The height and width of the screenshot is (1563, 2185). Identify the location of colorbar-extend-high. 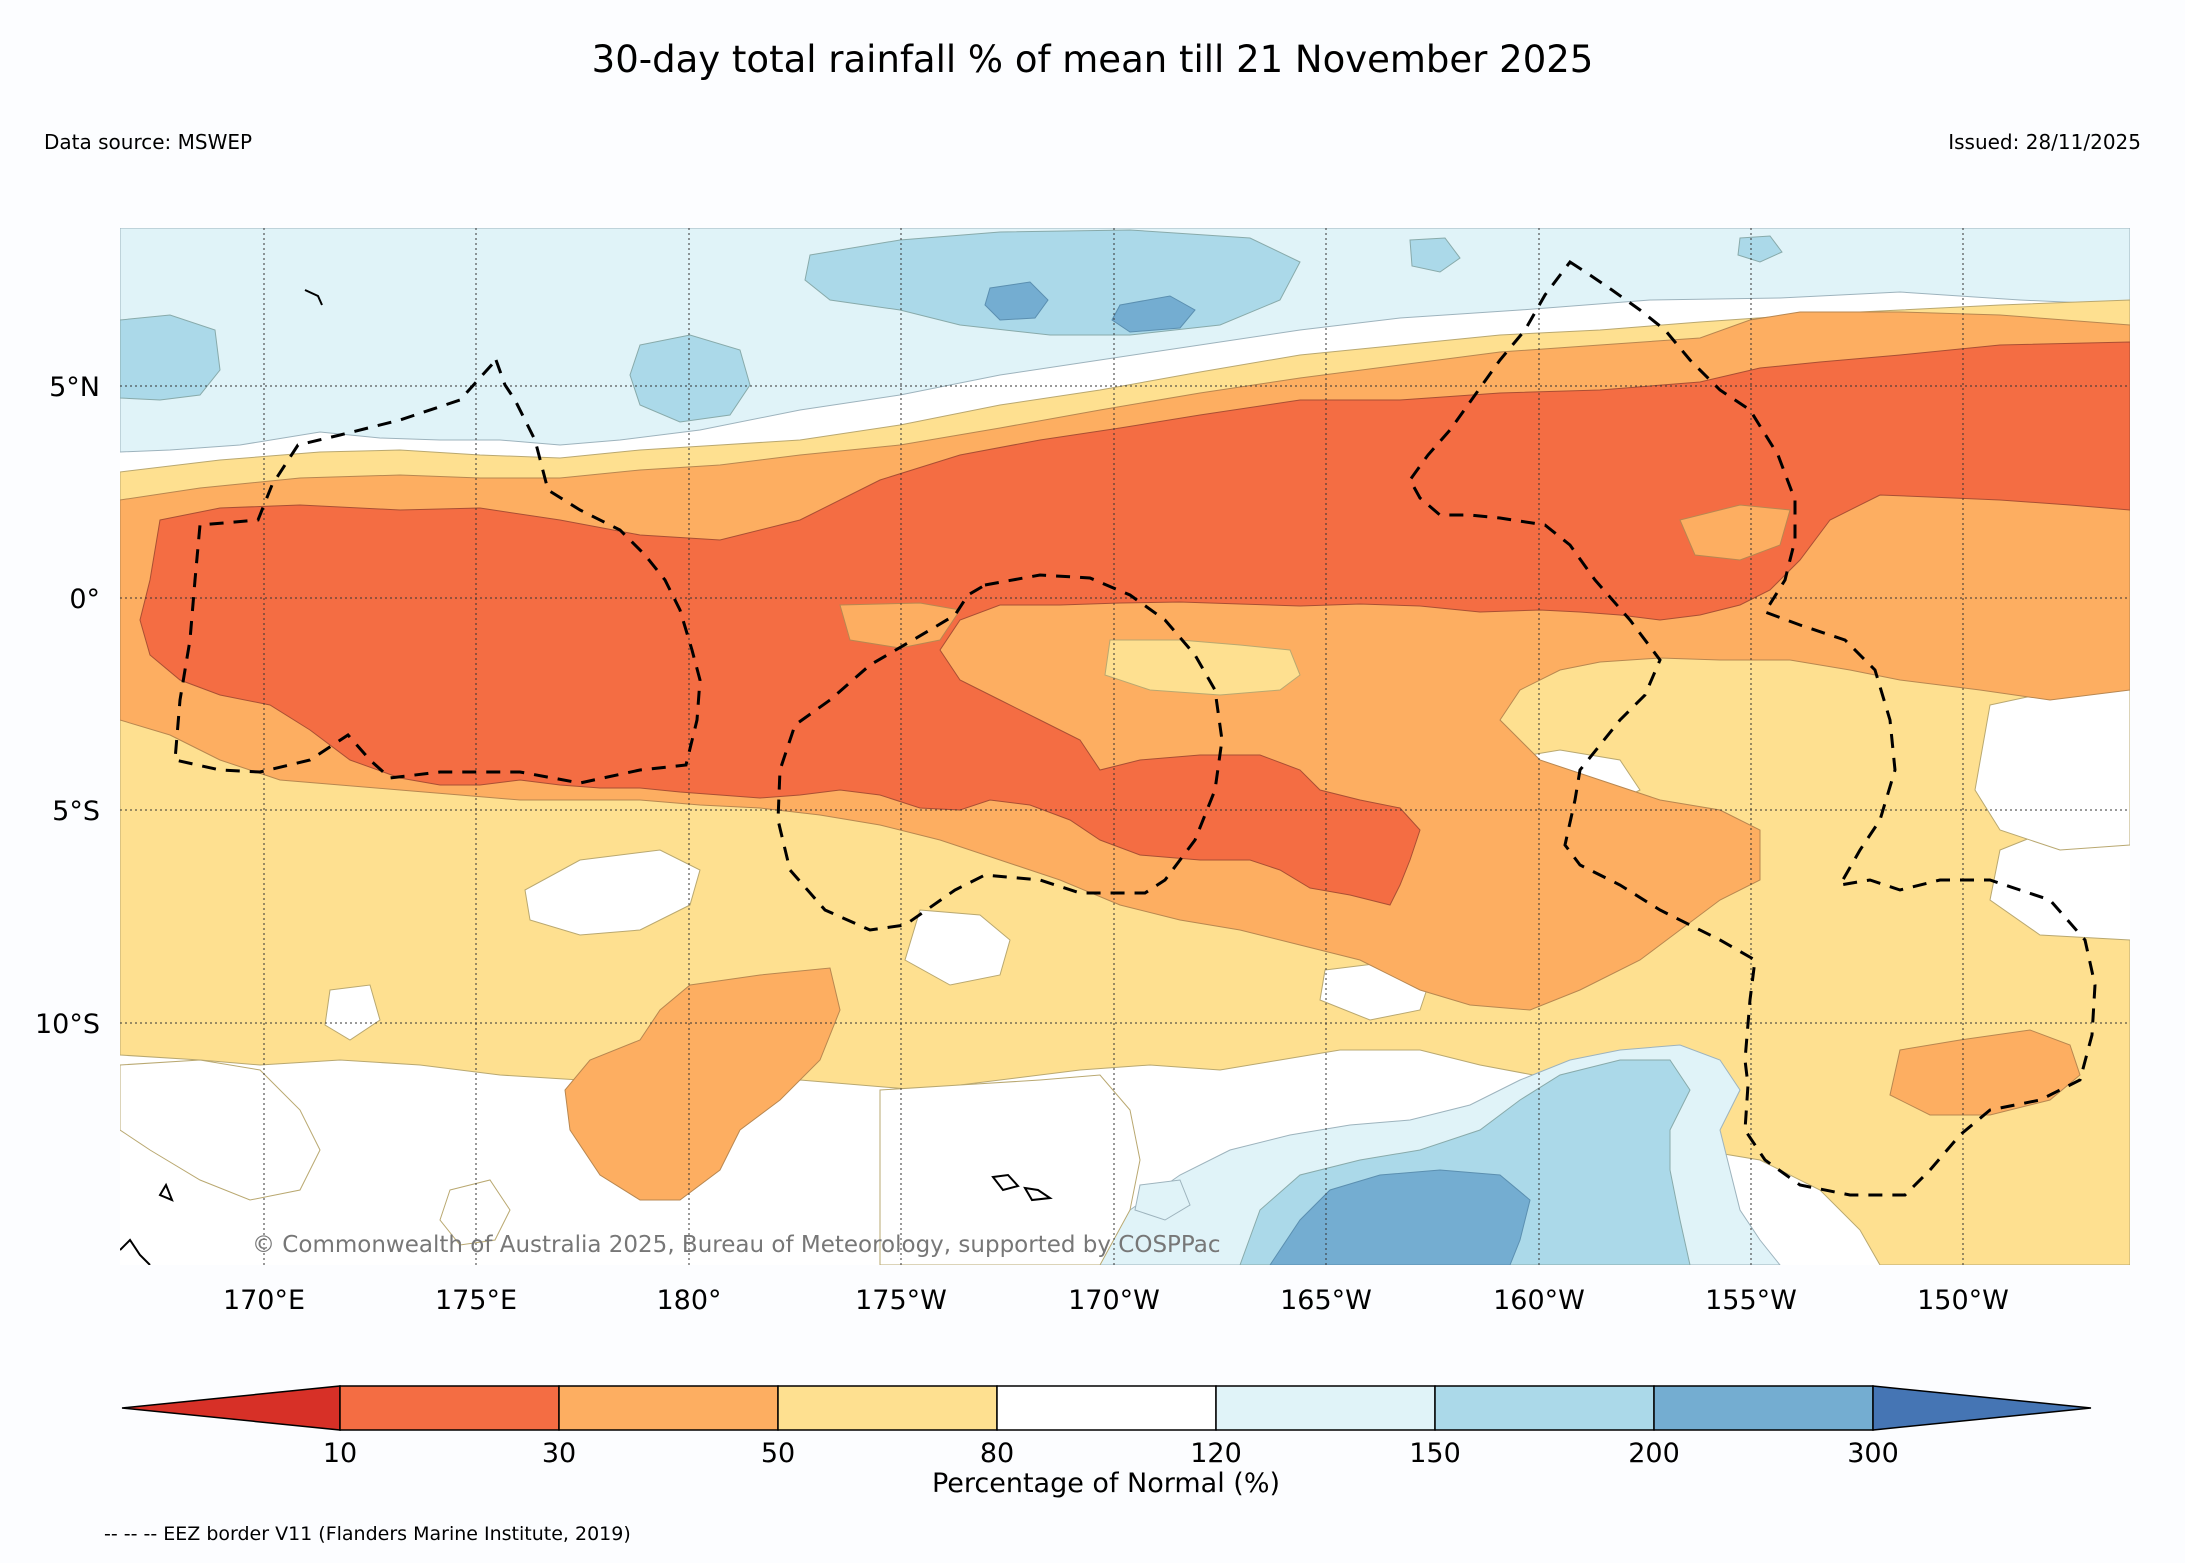
(1982, 1408).